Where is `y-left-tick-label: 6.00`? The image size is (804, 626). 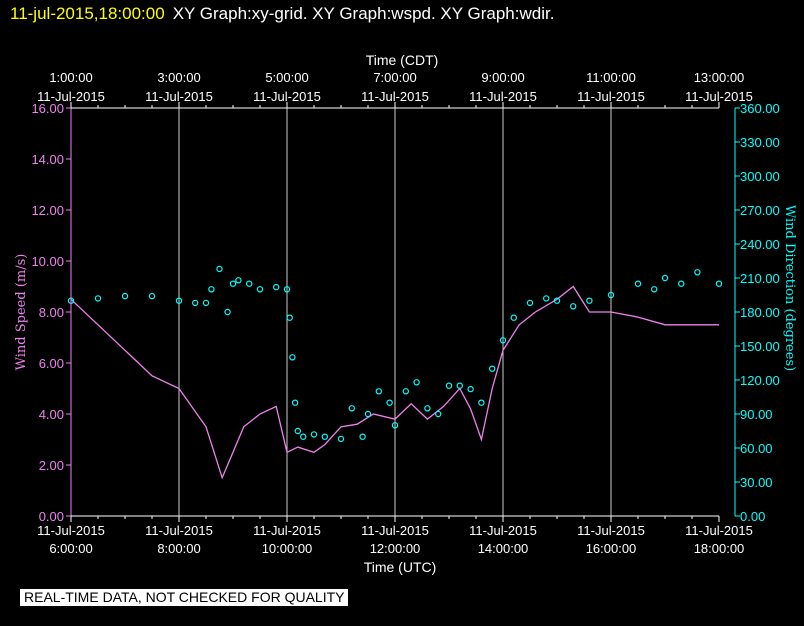
y-left-tick-label: 6.00 is located at coordinates (51, 363).